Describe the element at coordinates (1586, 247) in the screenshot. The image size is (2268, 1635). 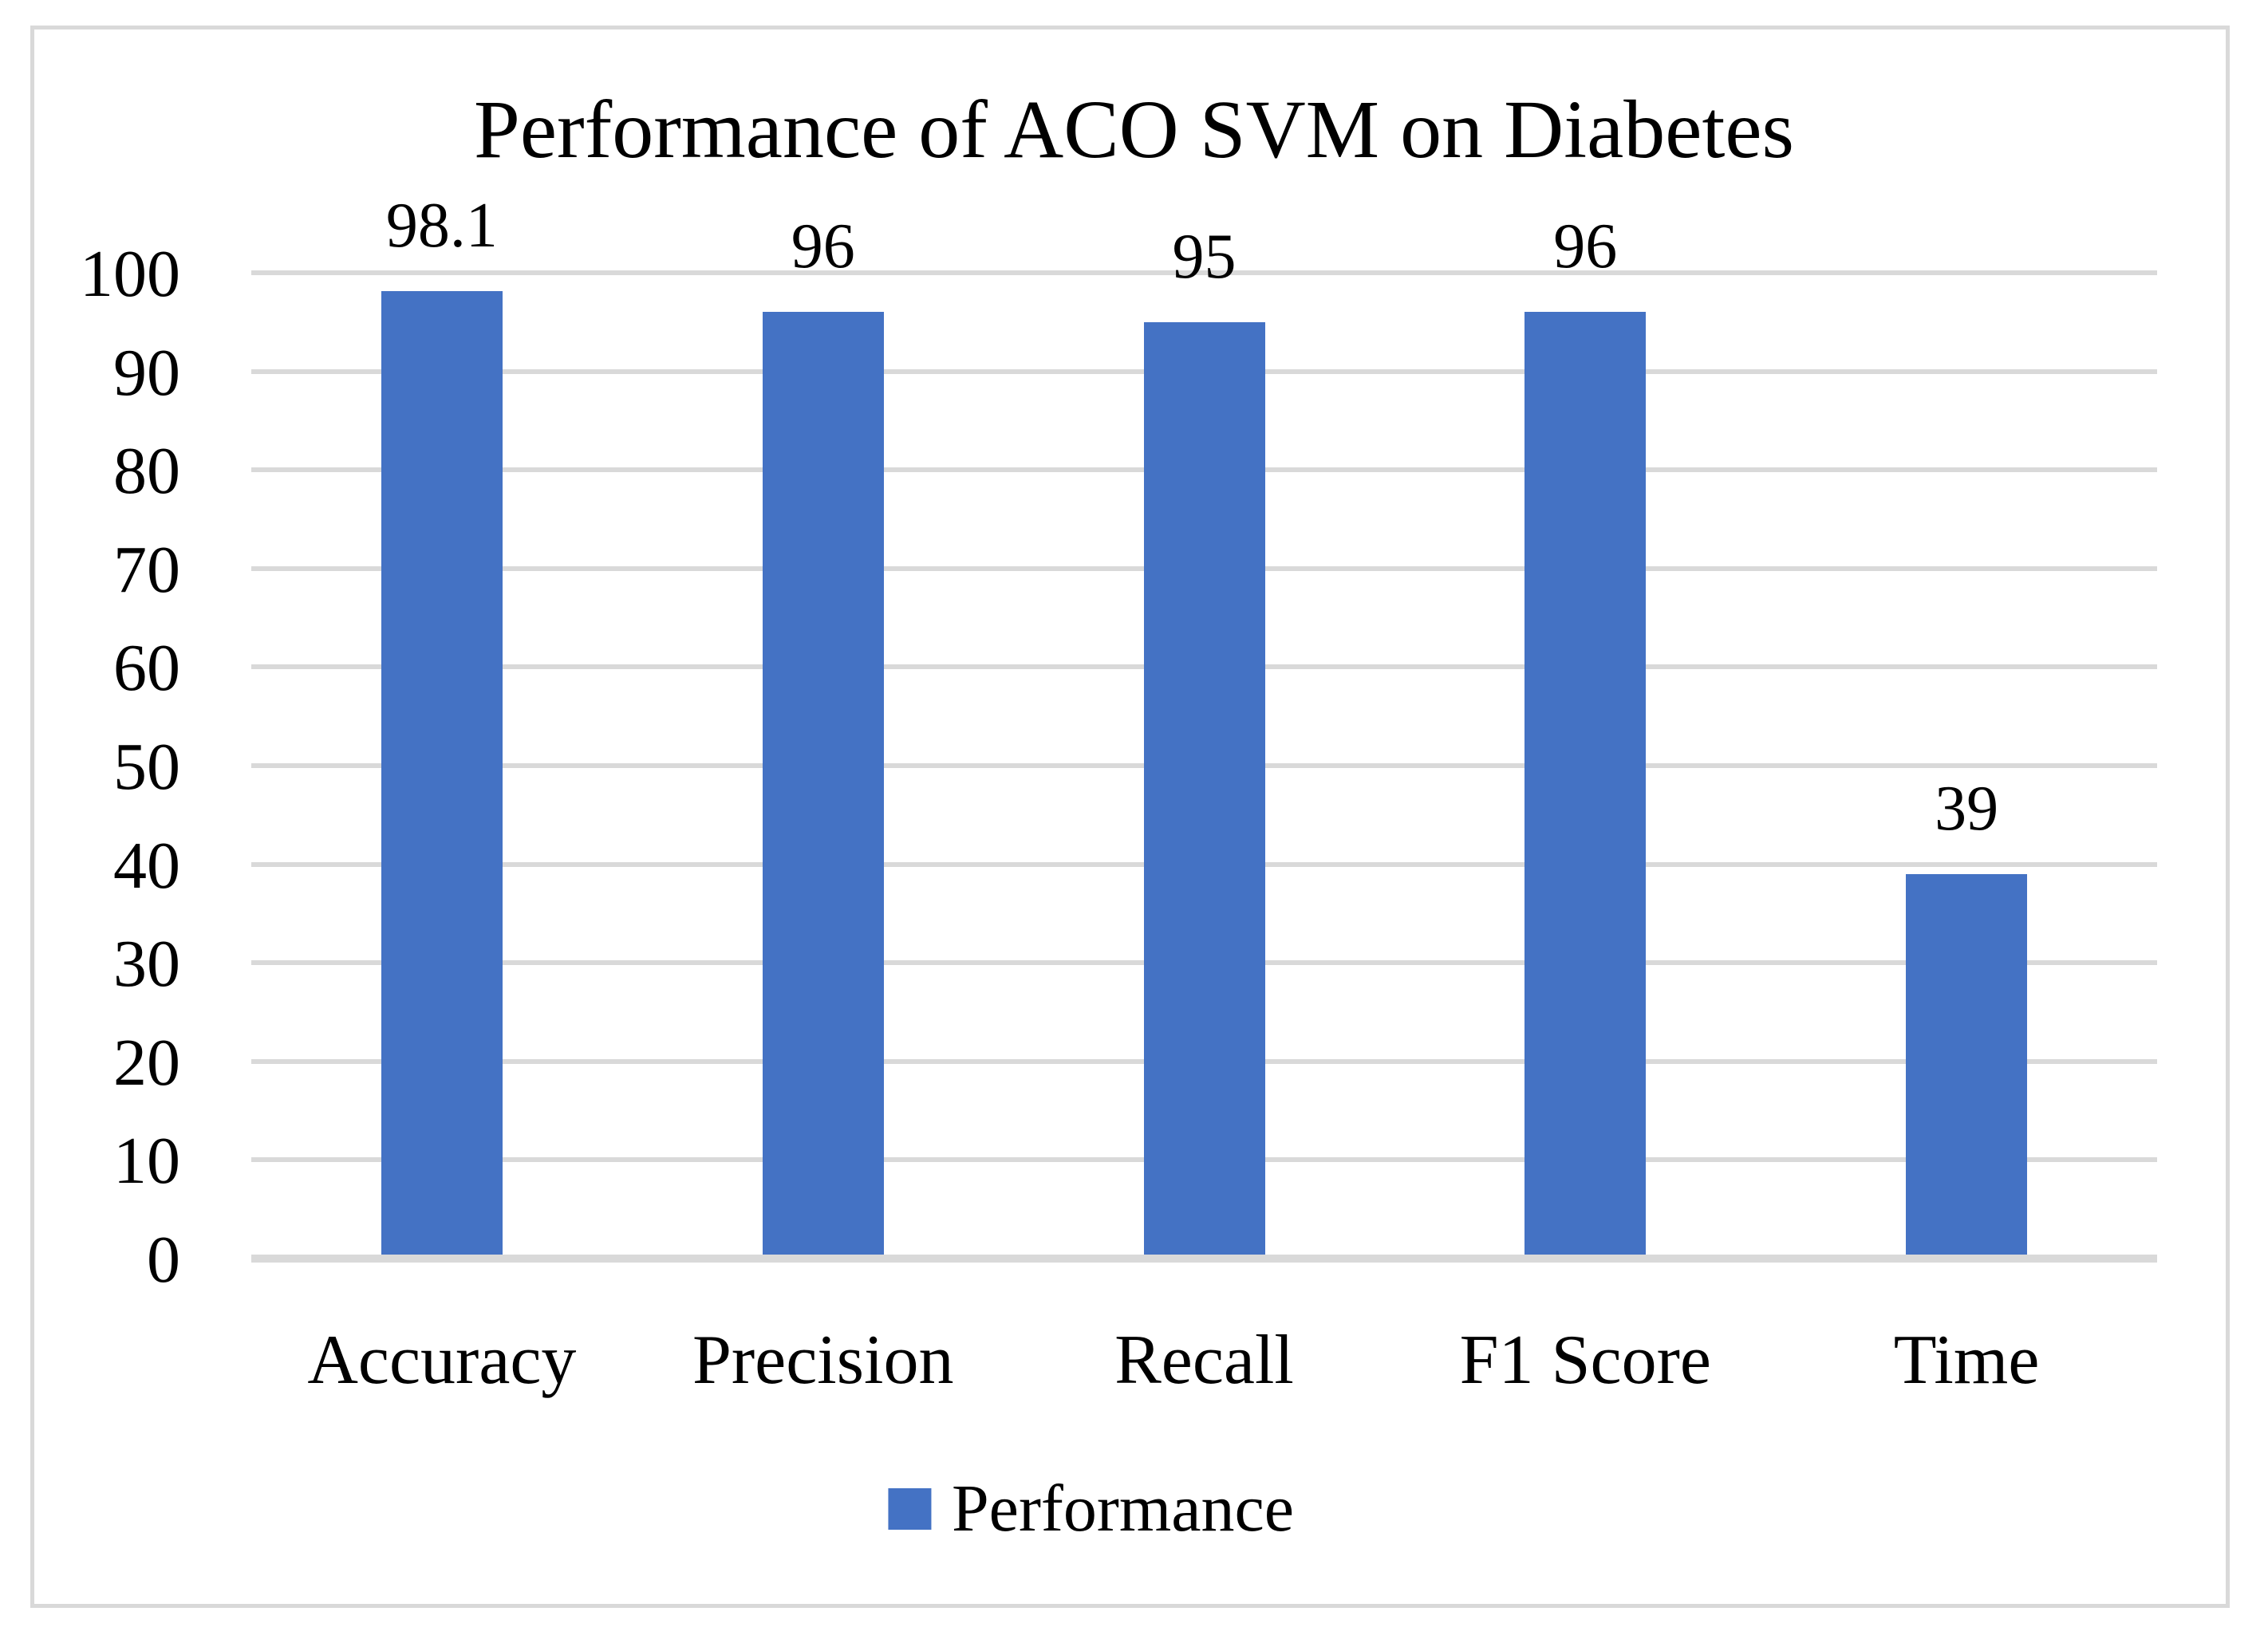
I see `bar-data-label-f1-score: 96` at that location.